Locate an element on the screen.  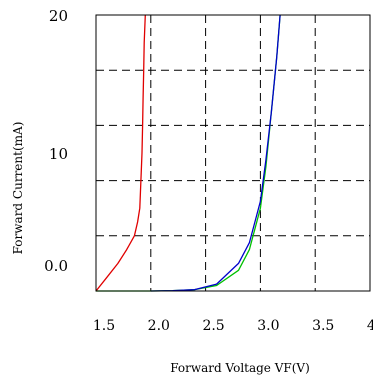
x-tick-label: 4.0 is located at coordinates (370, 326).